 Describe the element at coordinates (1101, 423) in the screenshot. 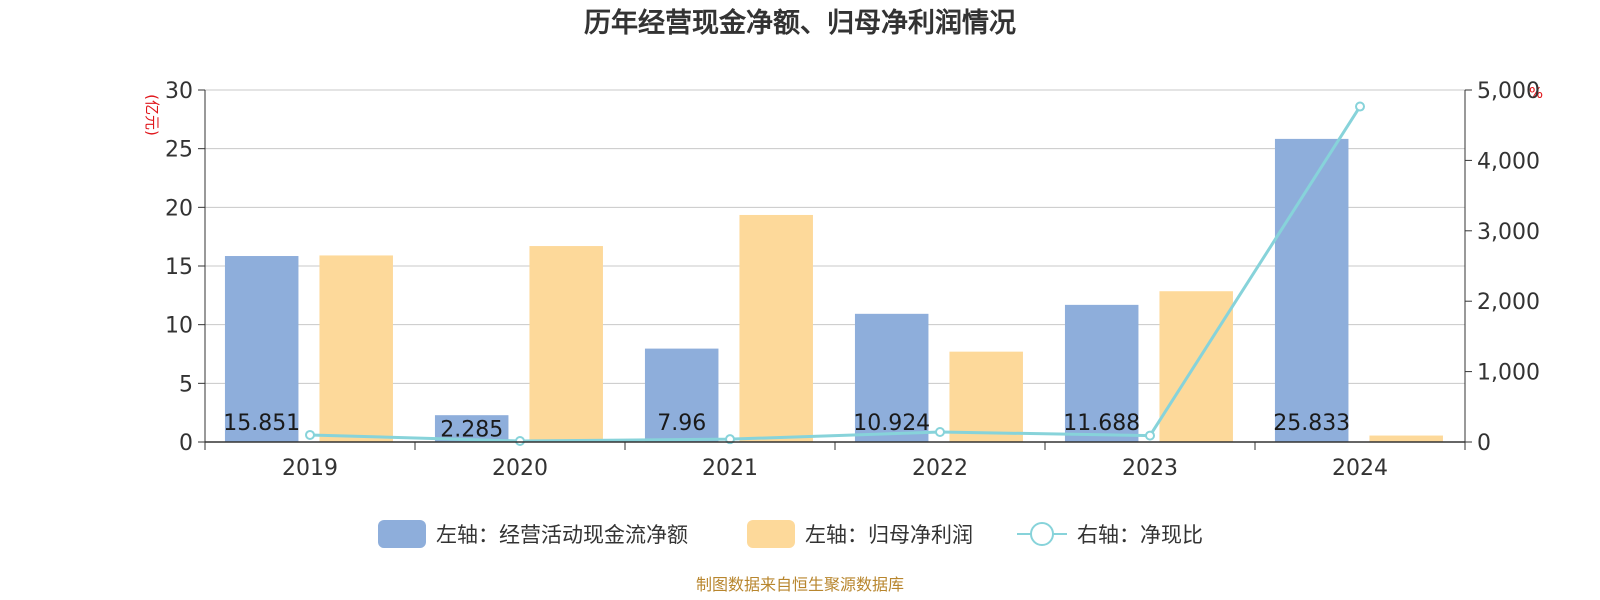

I see `cash-flow-data-label: 11.688` at that location.